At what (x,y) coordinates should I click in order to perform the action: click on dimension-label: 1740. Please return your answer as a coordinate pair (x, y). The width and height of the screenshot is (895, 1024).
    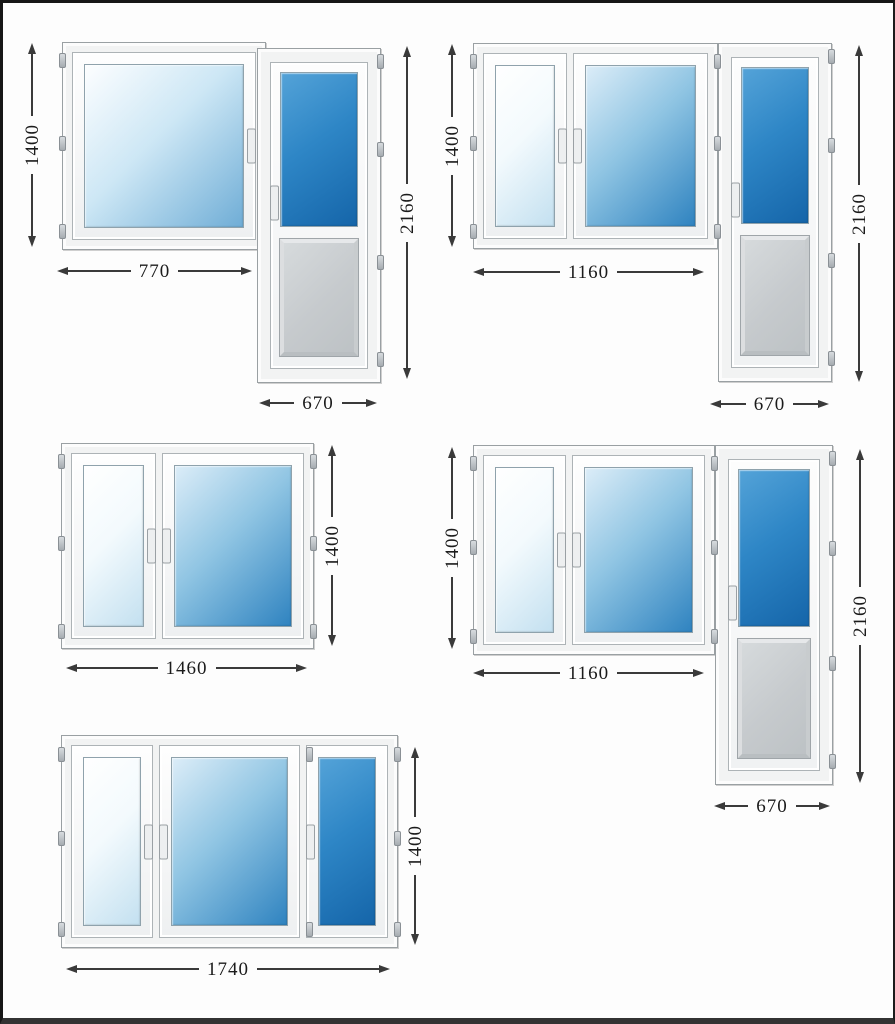
    Looking at the image, I should click on (228, 969).